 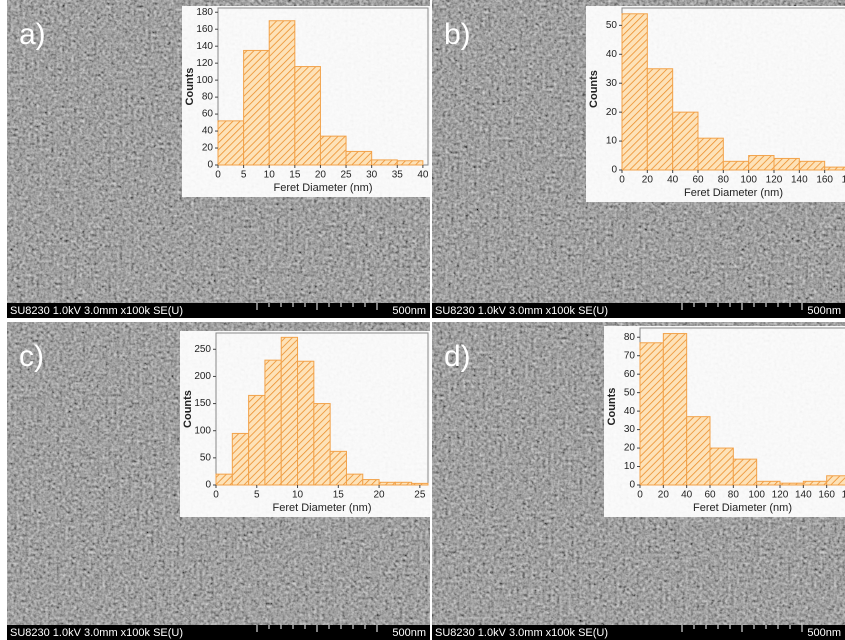 I want to click on y-tick-label: 100, so click(x=204, y=80).